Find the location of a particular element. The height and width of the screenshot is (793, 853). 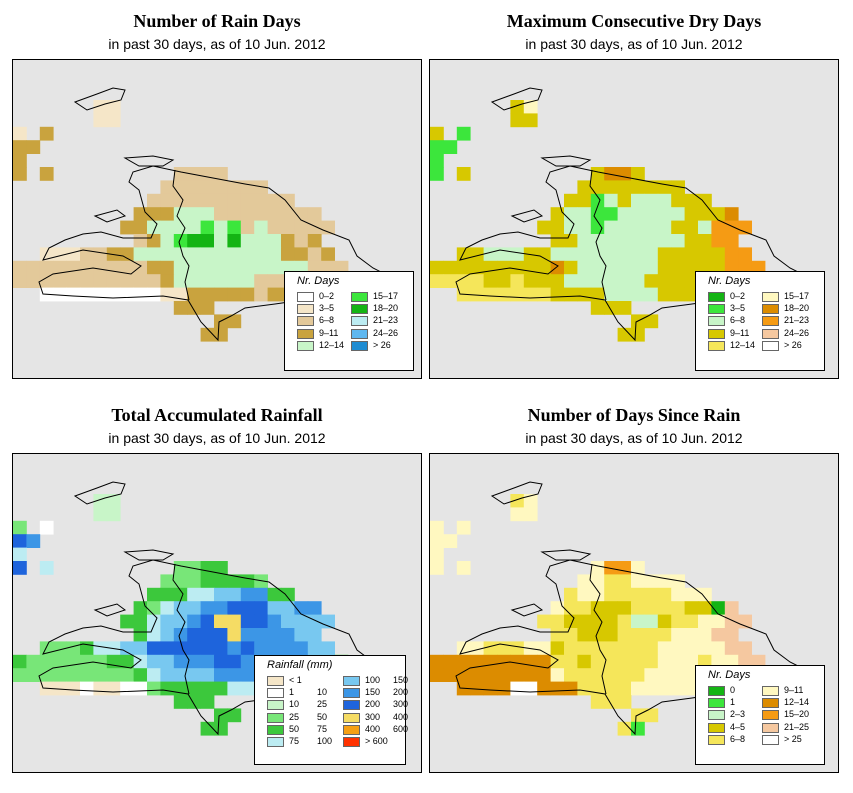

legend-title: Nr. Days is located at coordinates (318, 281).